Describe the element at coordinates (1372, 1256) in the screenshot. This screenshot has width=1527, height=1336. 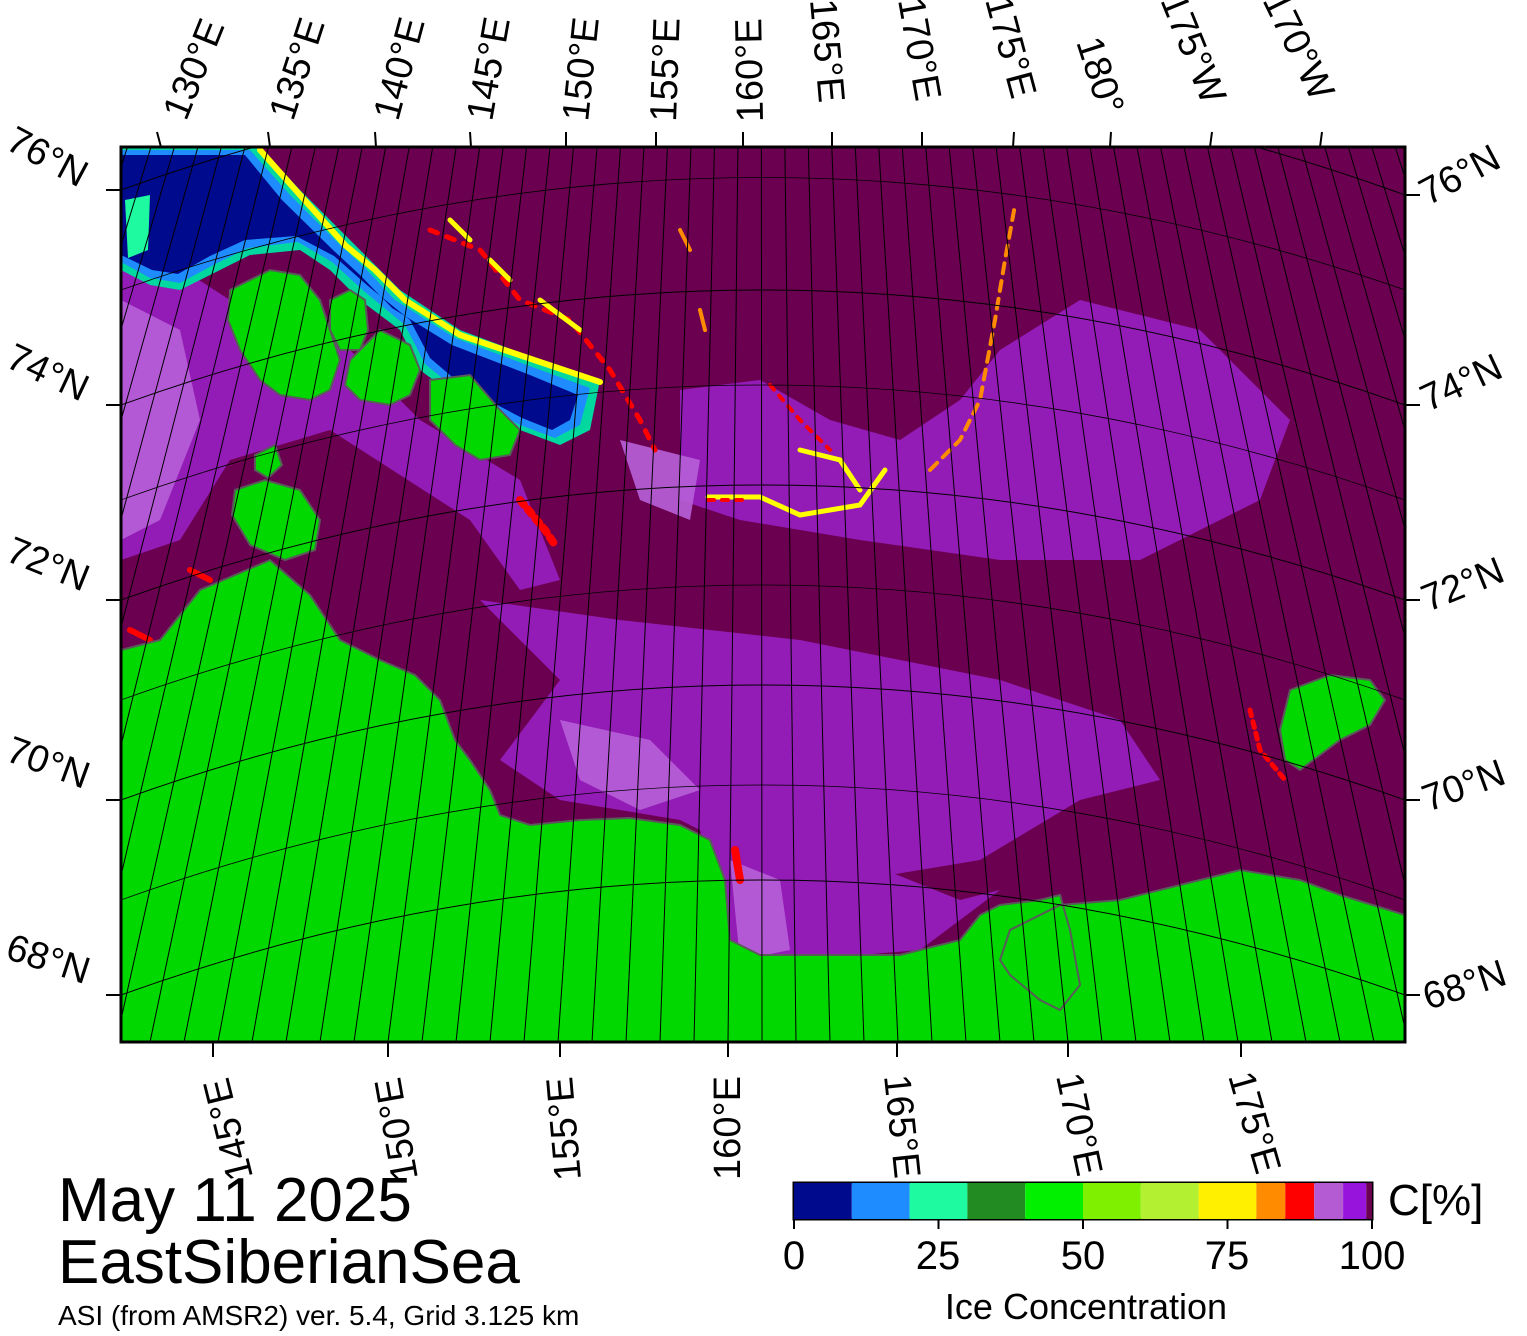
I see `colorbar-tick-label: 100` at that location.